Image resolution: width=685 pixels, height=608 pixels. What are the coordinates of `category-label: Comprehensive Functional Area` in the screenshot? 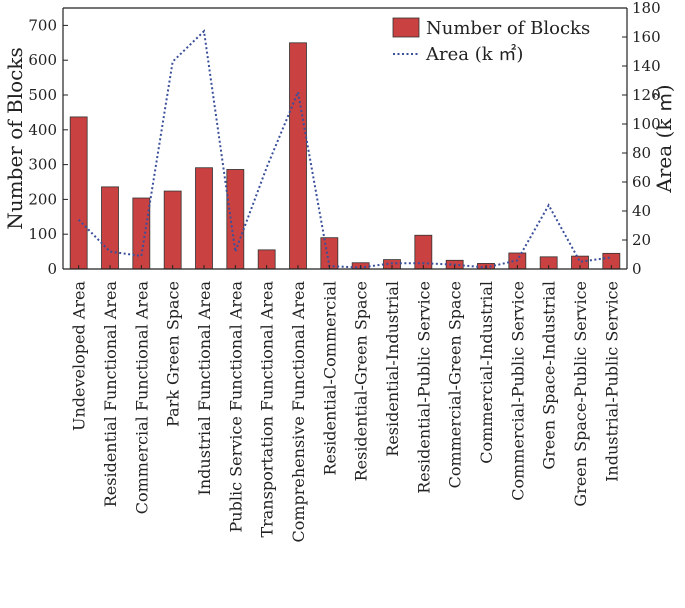 It's located at (298, 412).